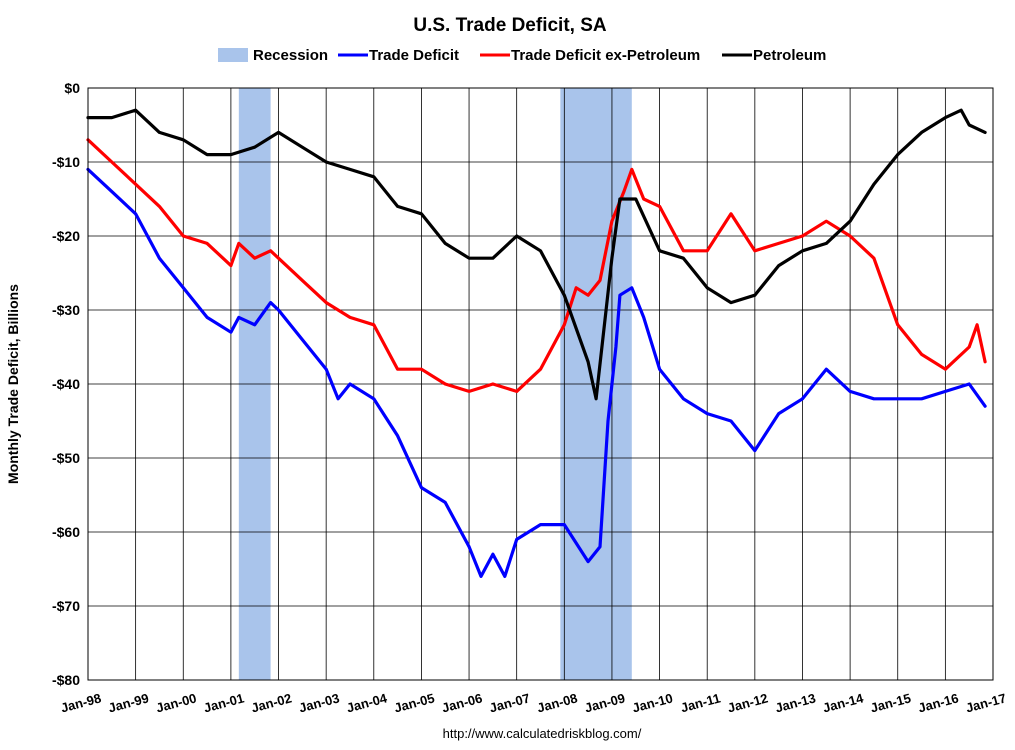 This screenshot has width=1015, height=750. Describe the element at coordinates (66, 310) in the screenshot. I see `y-tick-label: -$30` at that location.